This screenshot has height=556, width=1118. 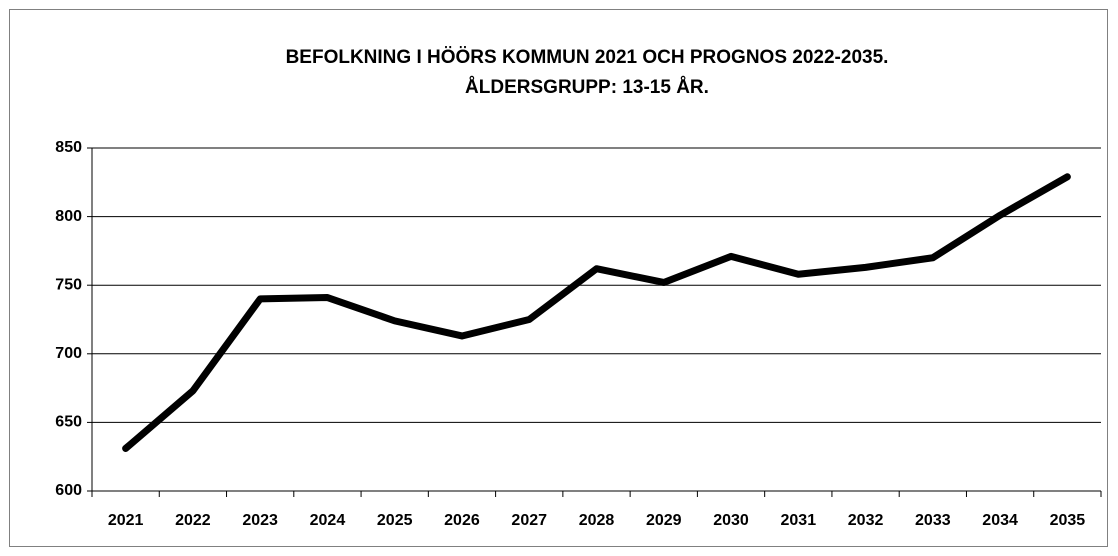 I want to click on x-tick-label: 2033, so click(x=933, y=520).